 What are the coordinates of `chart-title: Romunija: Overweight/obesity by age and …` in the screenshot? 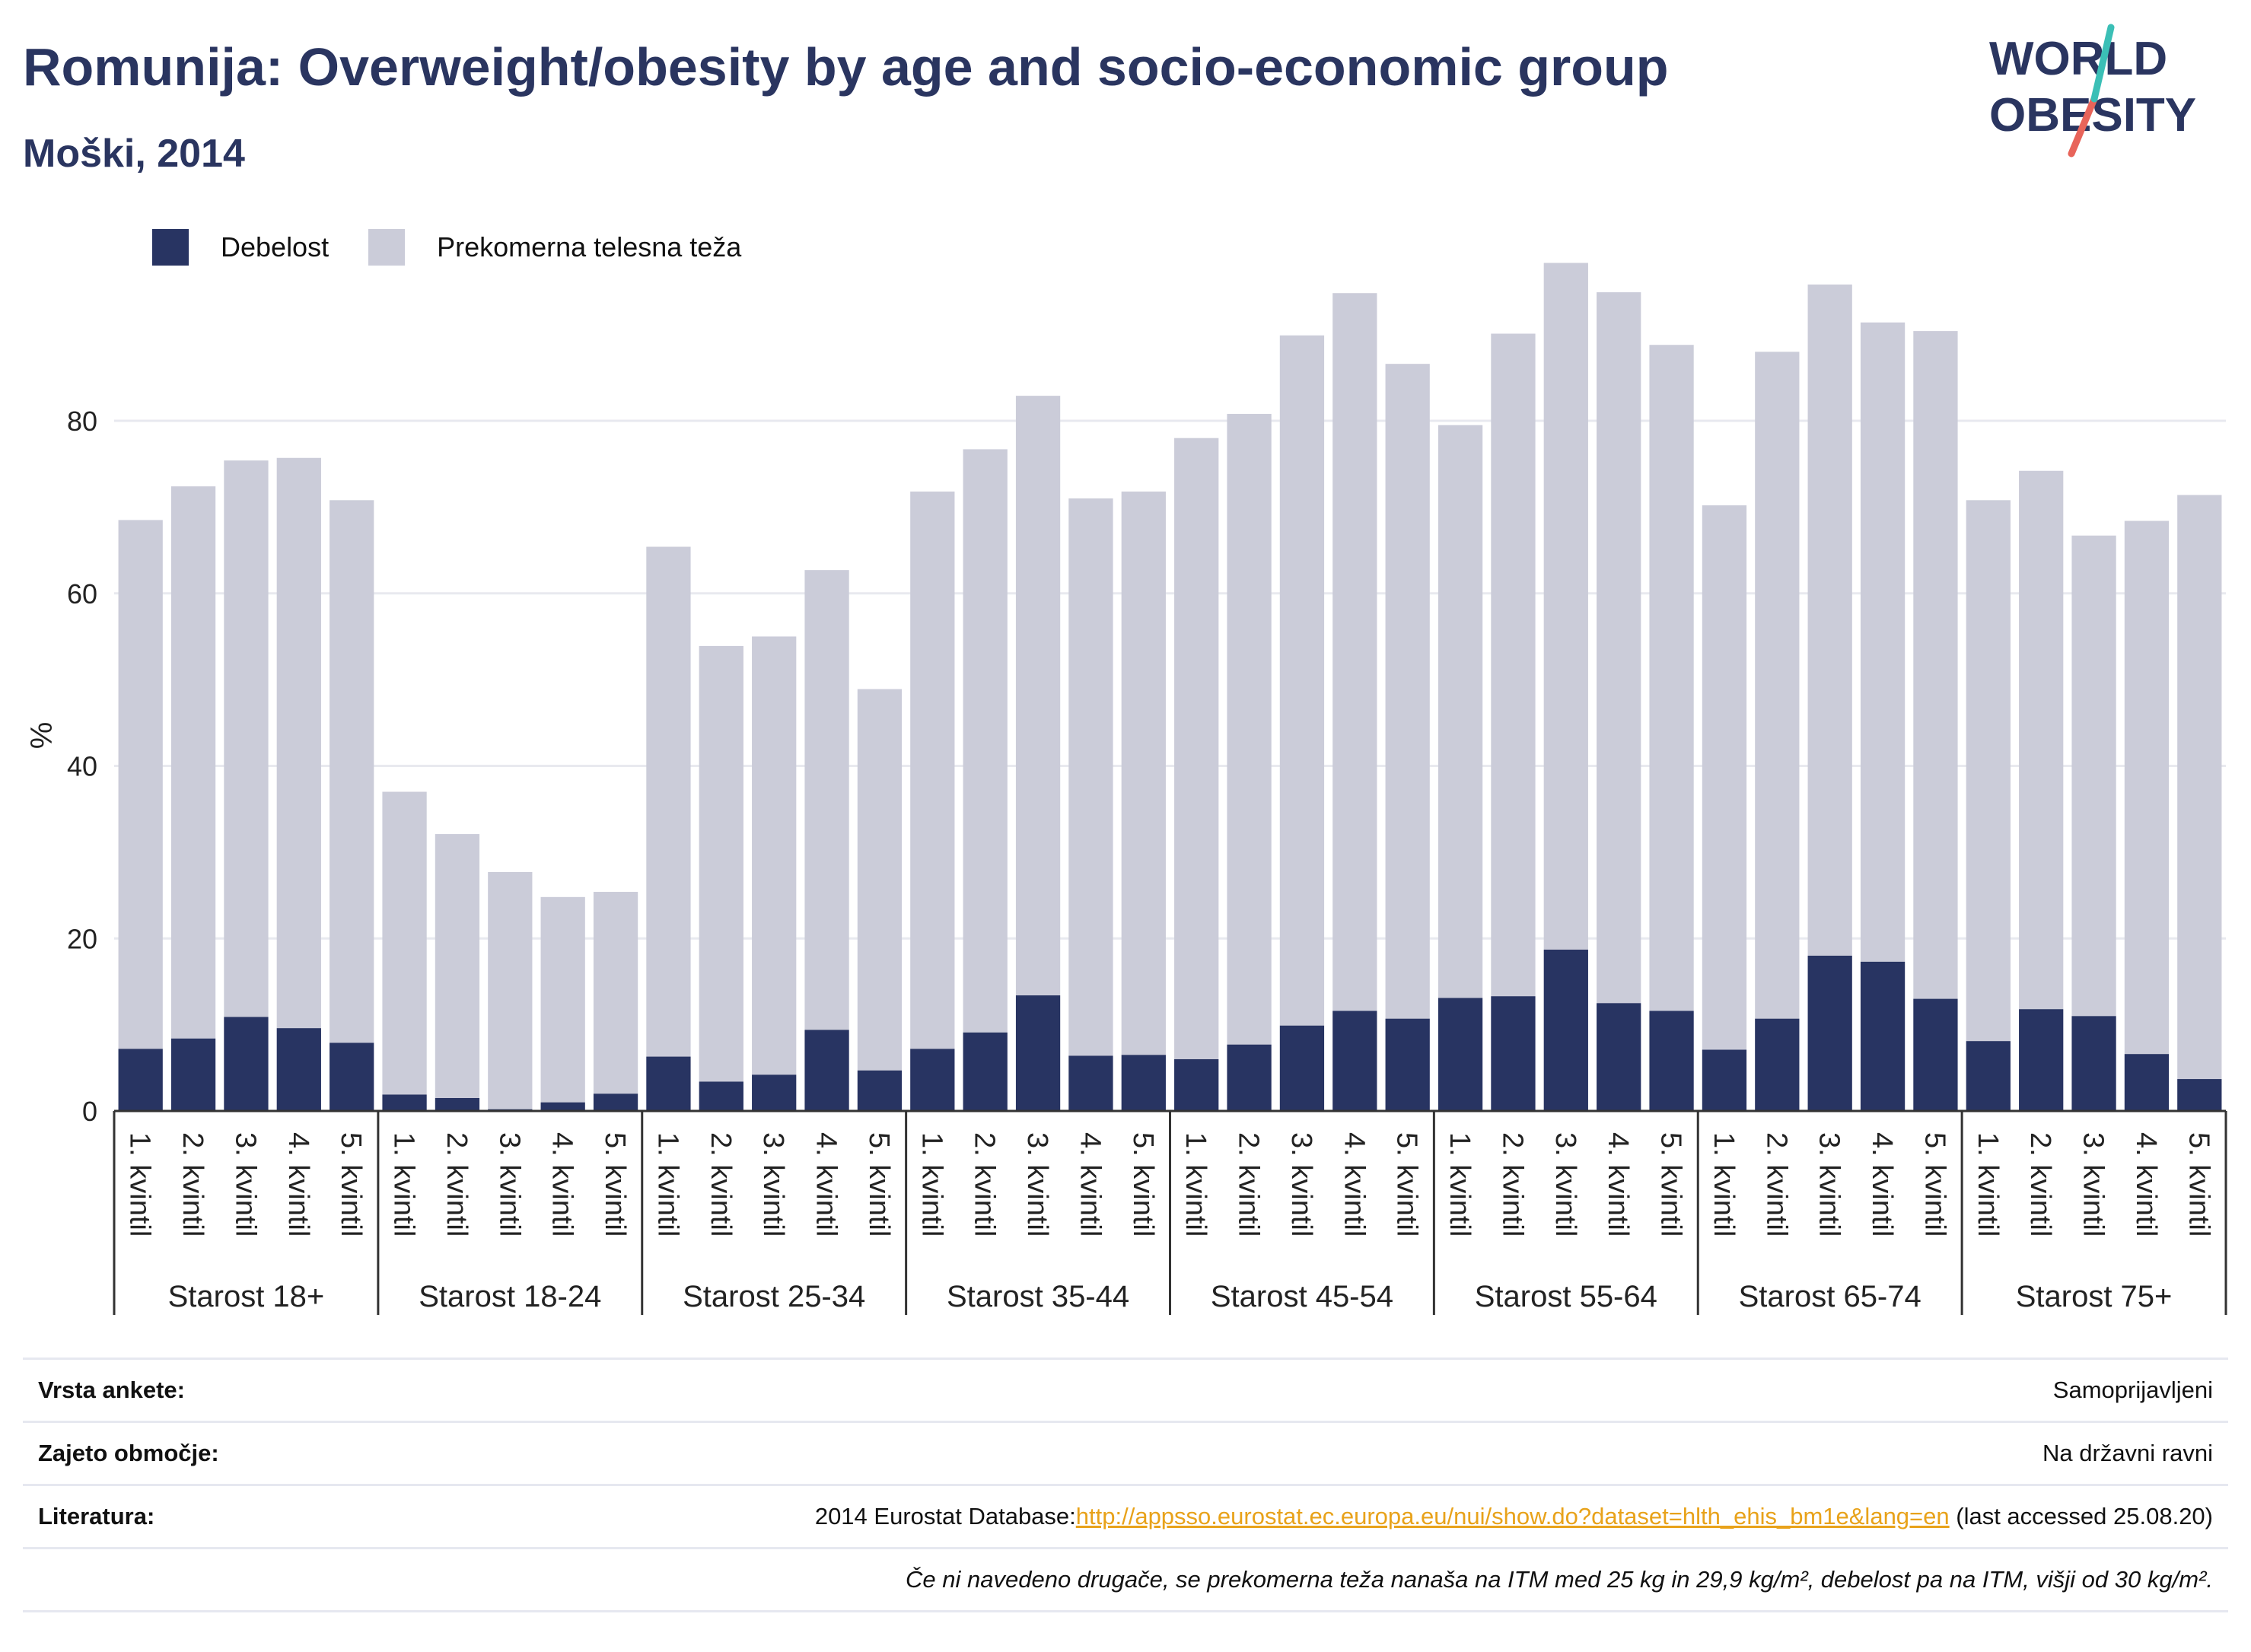 It's located at (846, 67).